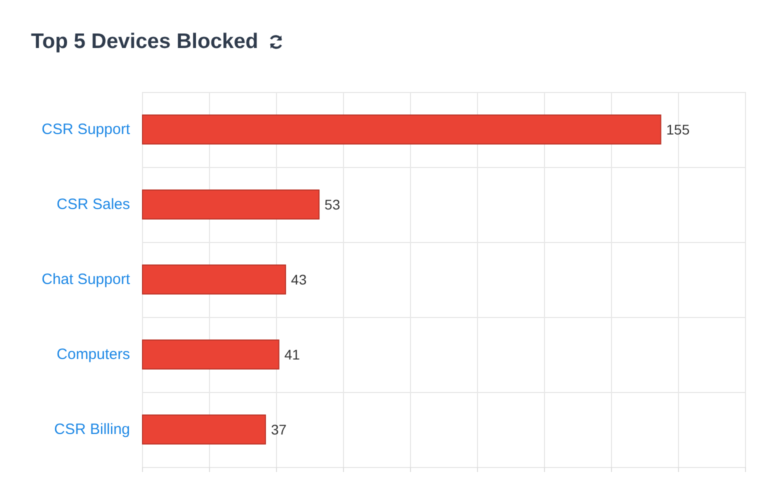 The height and width of the screenshot is (503, 780). What do you see at coordinates (144, 42) in the screenshot?
I see `chart-title: Top 5 Devices Blocked` at bounding box center [144, 42].